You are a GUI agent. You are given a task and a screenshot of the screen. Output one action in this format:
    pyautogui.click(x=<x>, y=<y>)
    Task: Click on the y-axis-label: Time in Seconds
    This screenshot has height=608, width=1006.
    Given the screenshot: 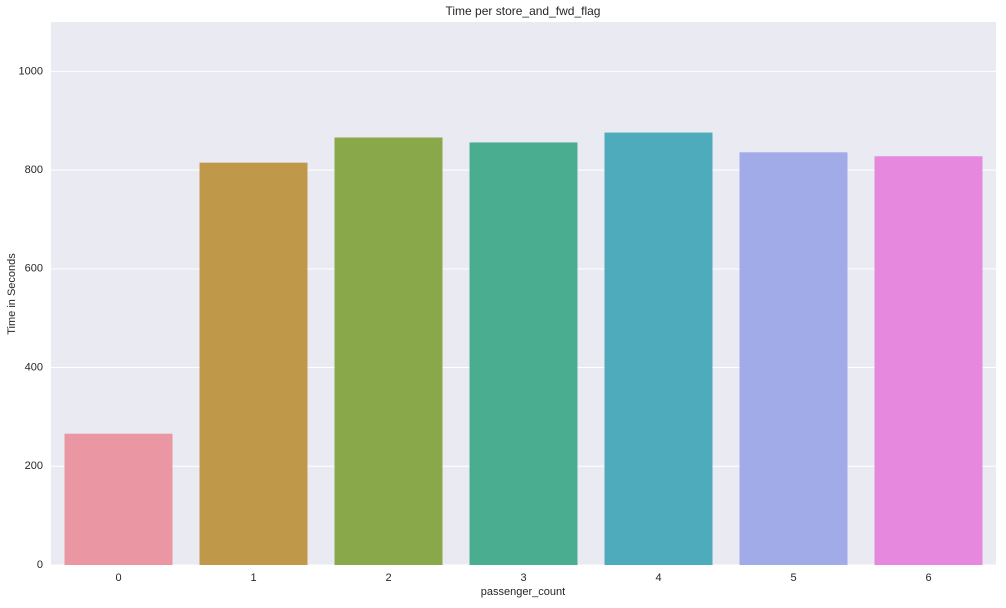 What is the action you would take?
    pyautogui.click(x=12, y=294)
    